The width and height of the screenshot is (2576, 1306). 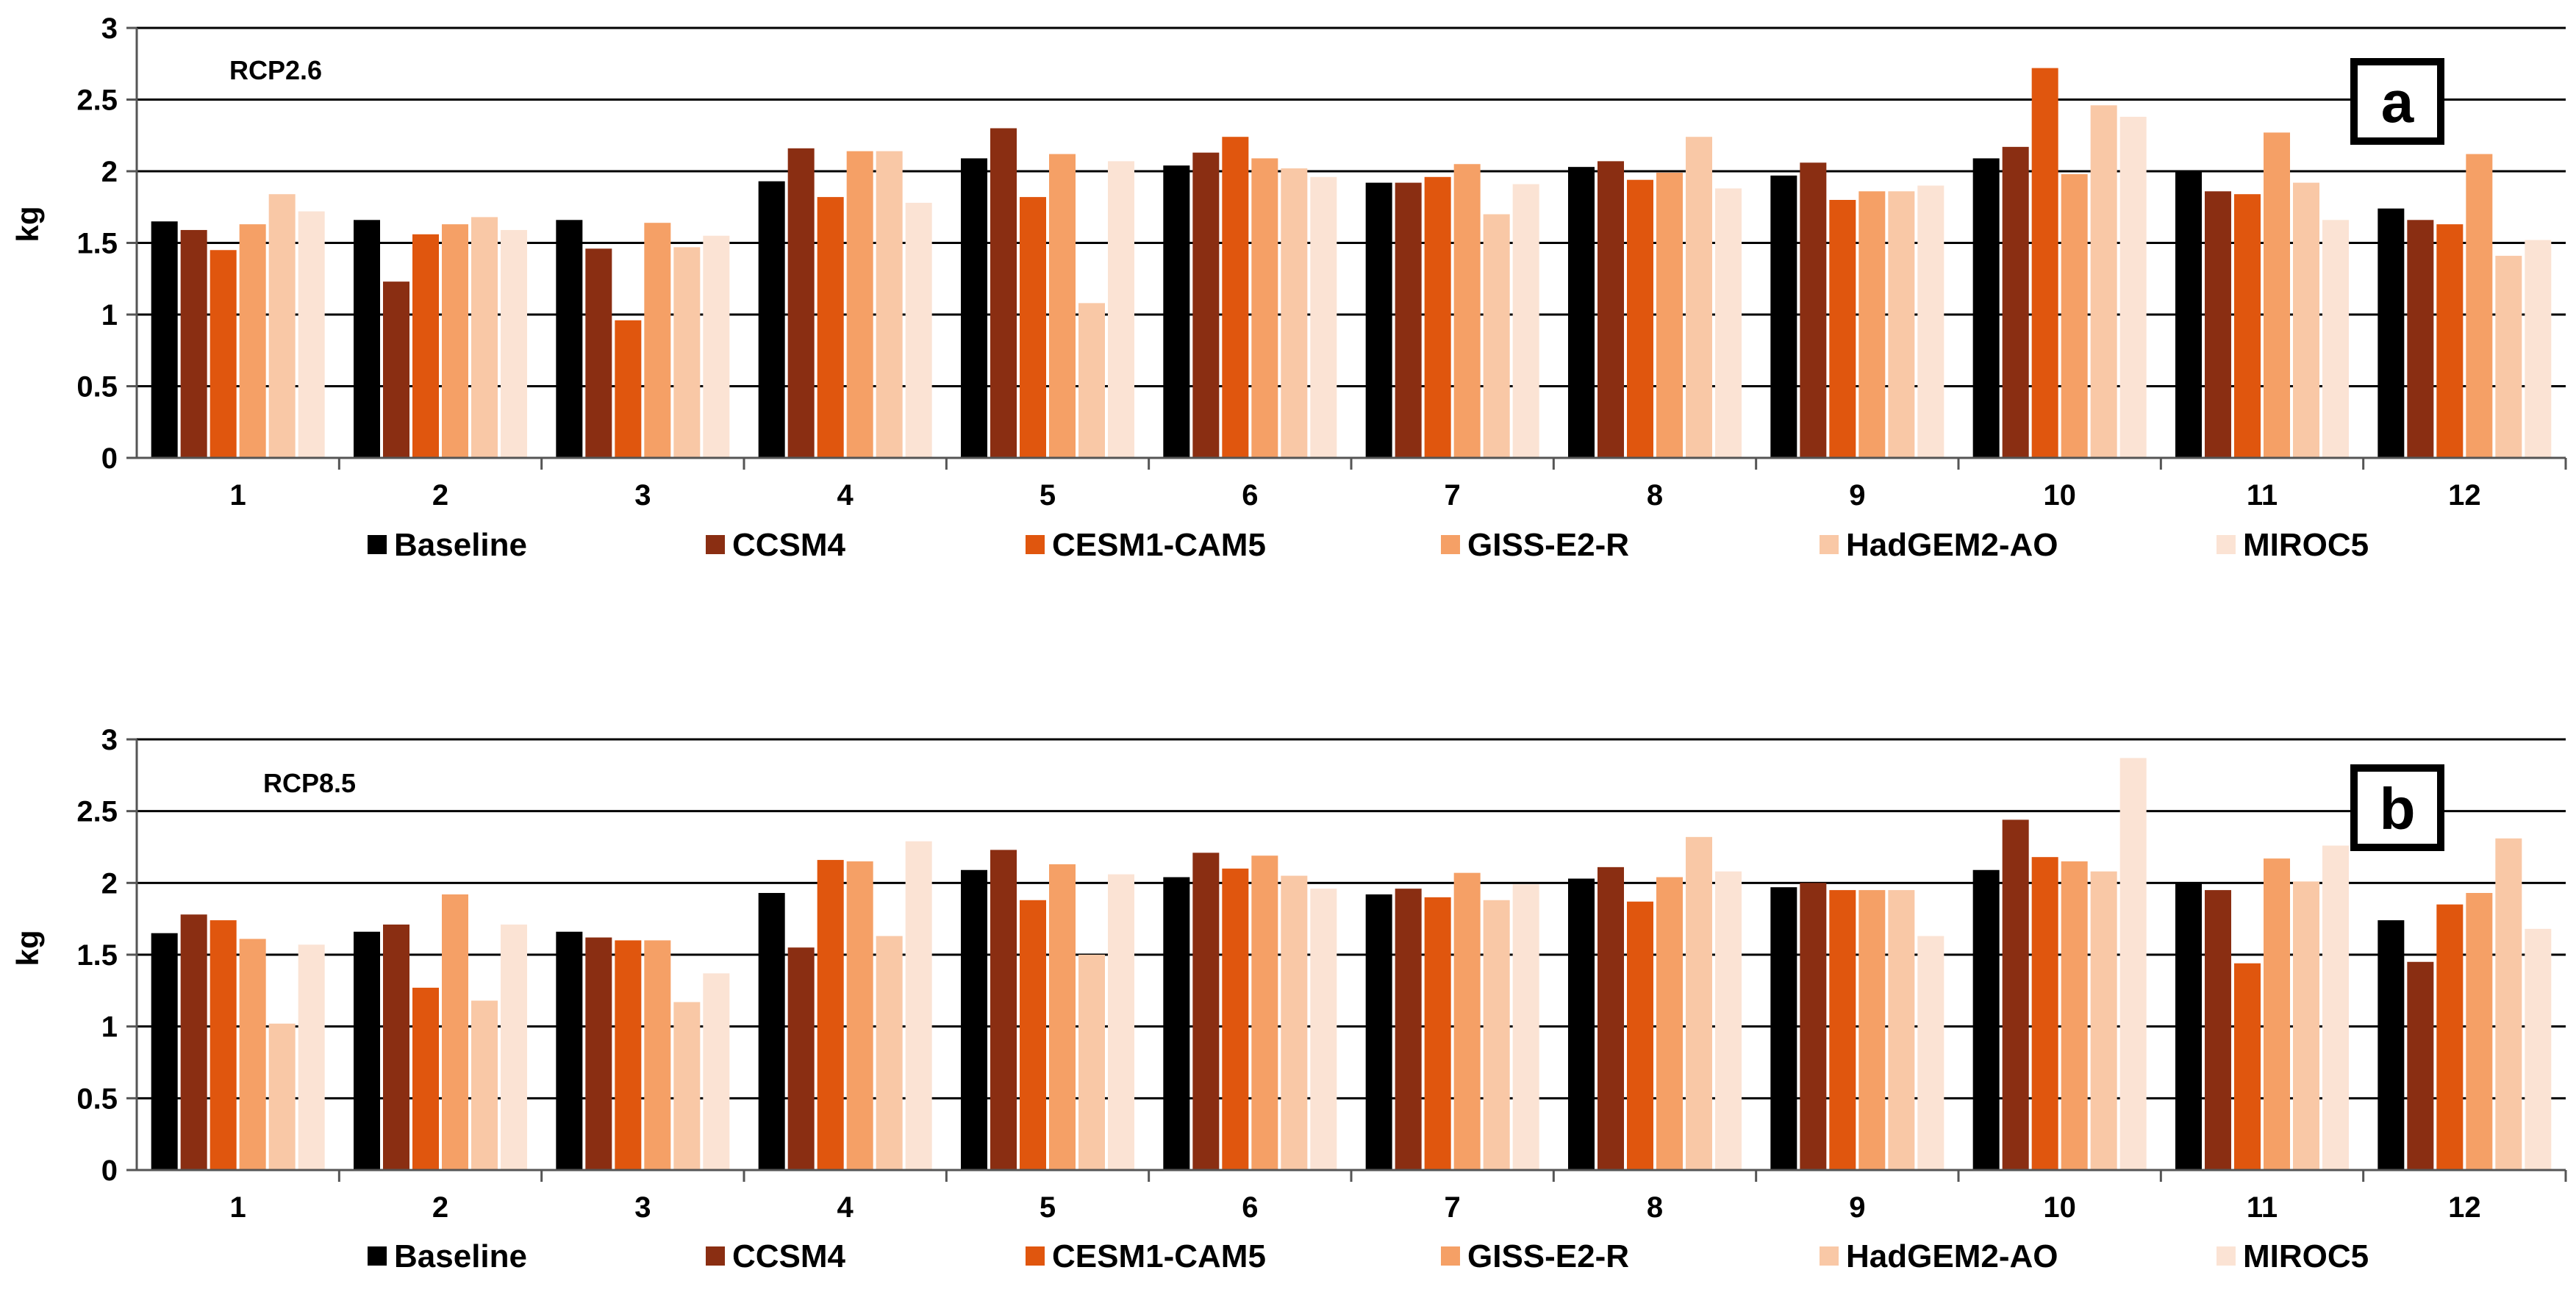 What do you see at coordinates (1857, 496) in the screenshot?
I see `panel-a-x-tick-label: 9` at bounding box center [1857, 496].